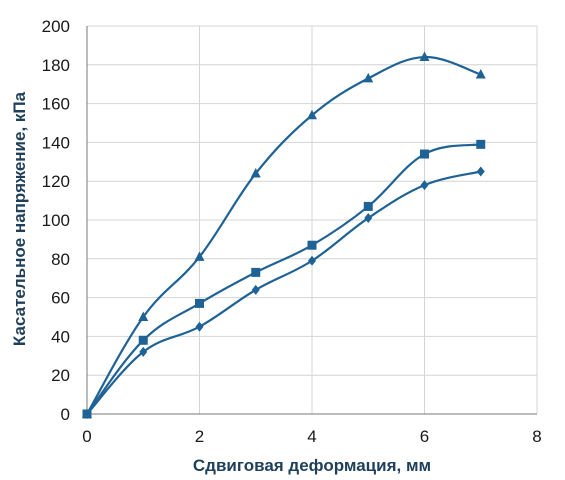 This screenshot has width=565, height=480. What do you see at coordinates (60, 259) in the screenshot?
I see `y-tick-label: 80` at bounding box center [60, 259].